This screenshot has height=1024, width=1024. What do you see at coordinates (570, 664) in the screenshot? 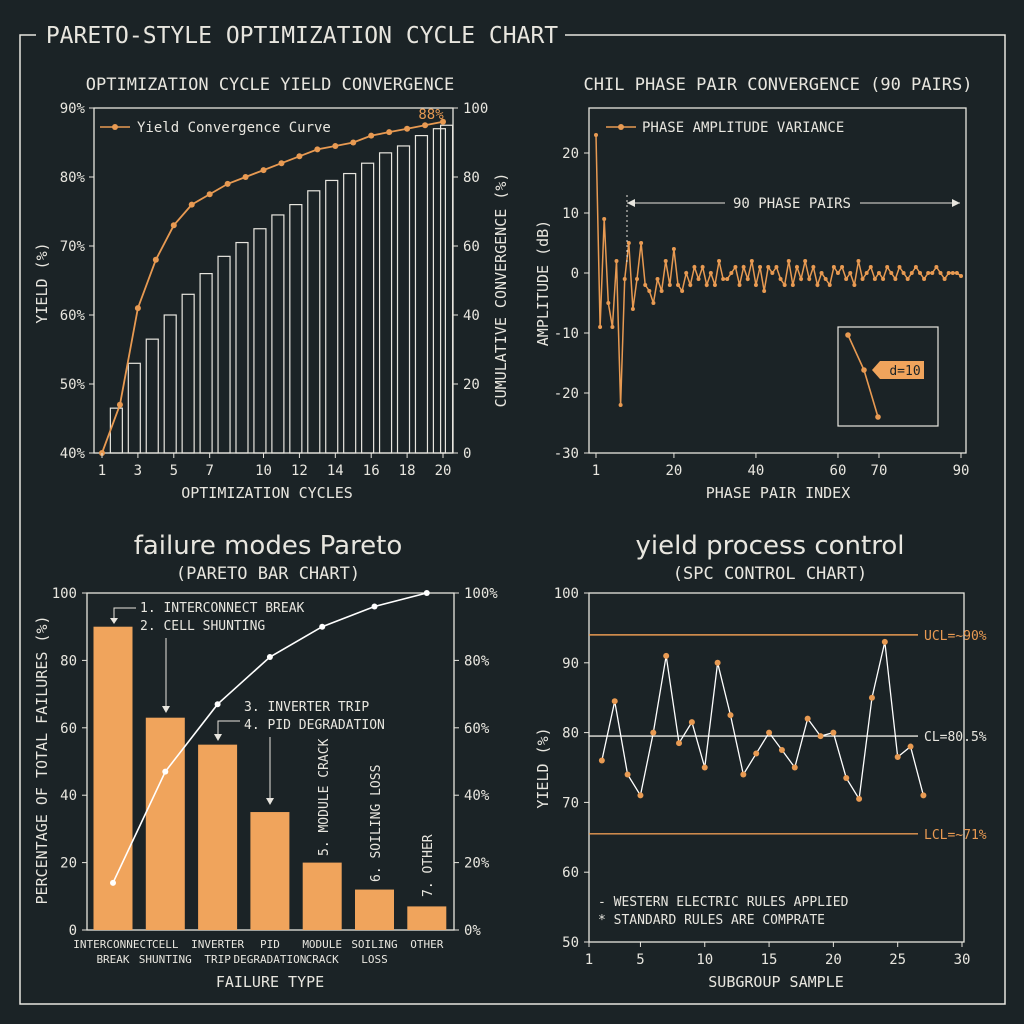
I see `spc-y-tick-label: 90` at bounding box center [570, 664].